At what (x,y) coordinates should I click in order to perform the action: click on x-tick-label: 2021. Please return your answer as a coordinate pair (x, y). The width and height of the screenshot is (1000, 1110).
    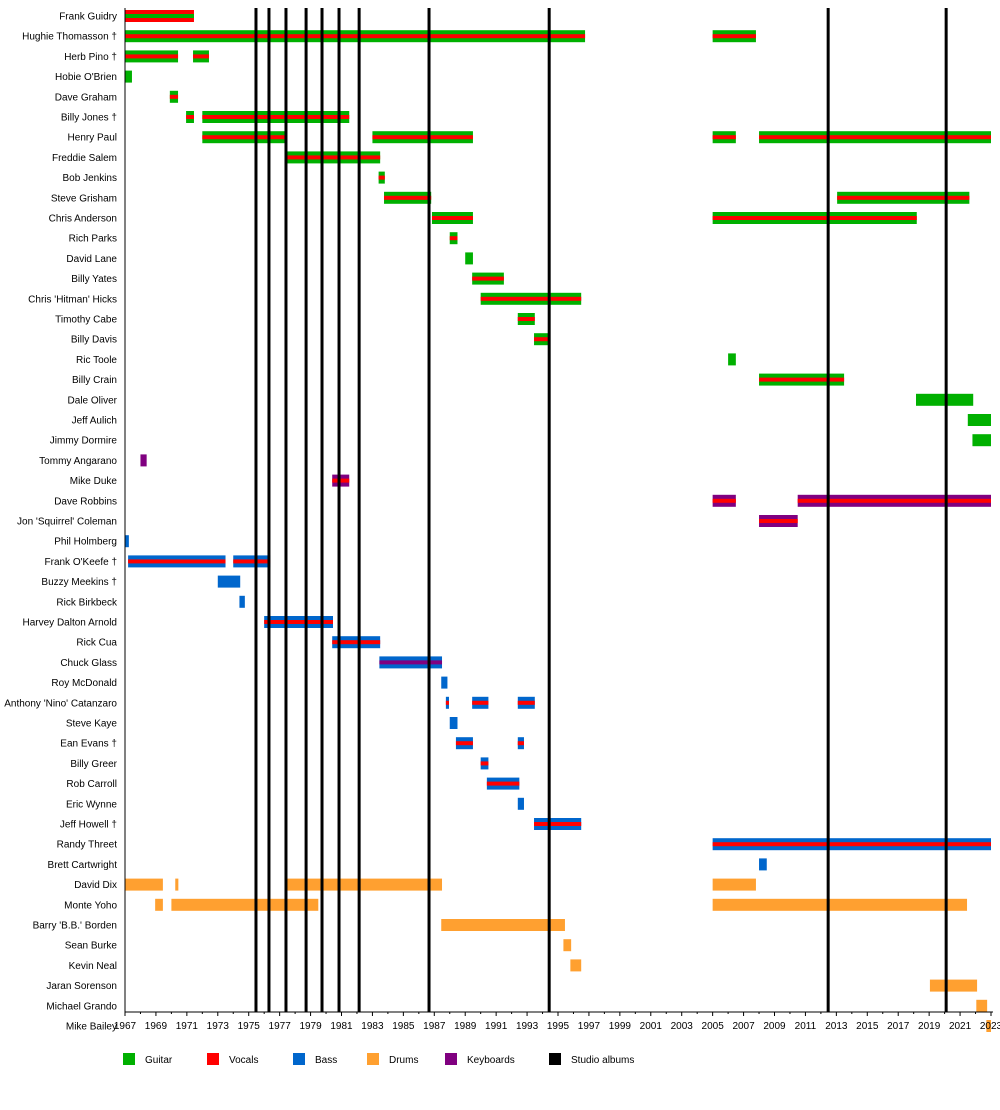
    Looking at the image, I should click on (960, 1026).